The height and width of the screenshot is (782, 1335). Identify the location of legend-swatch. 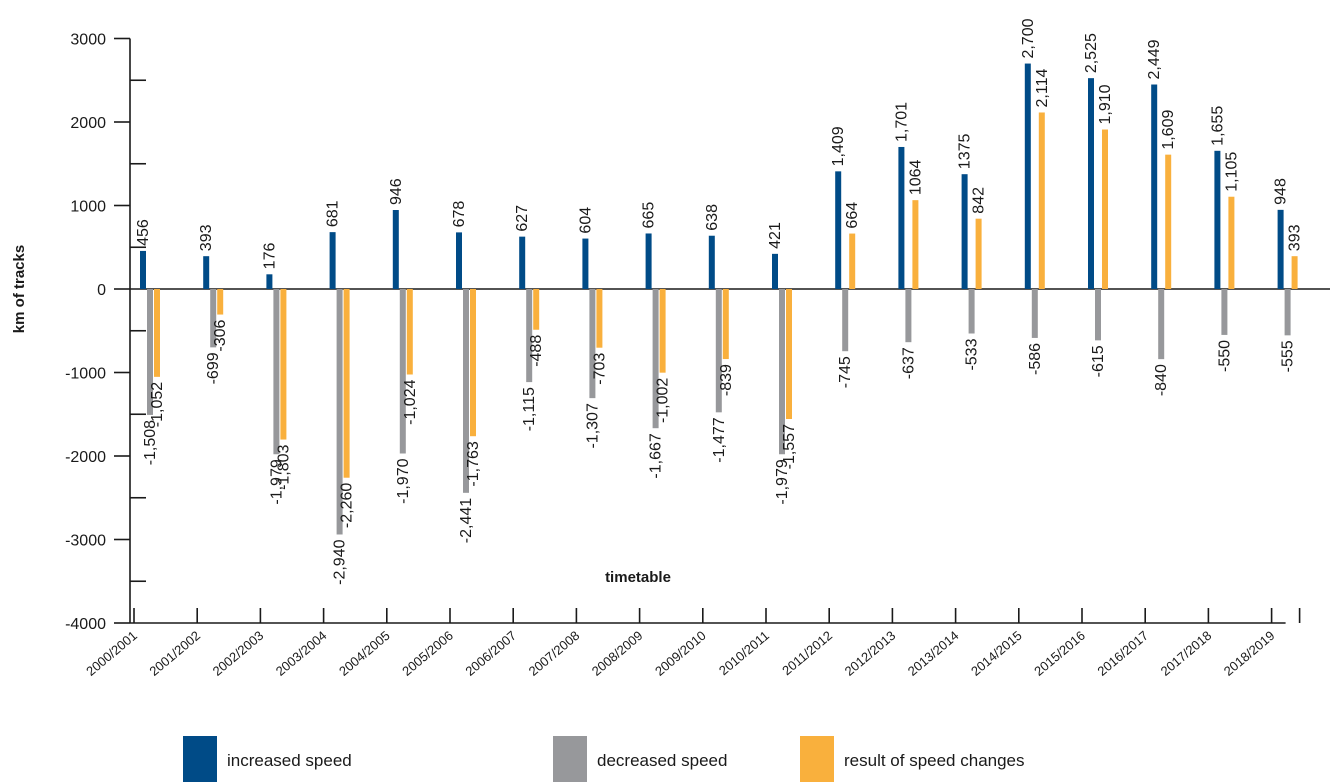
(200, 759).